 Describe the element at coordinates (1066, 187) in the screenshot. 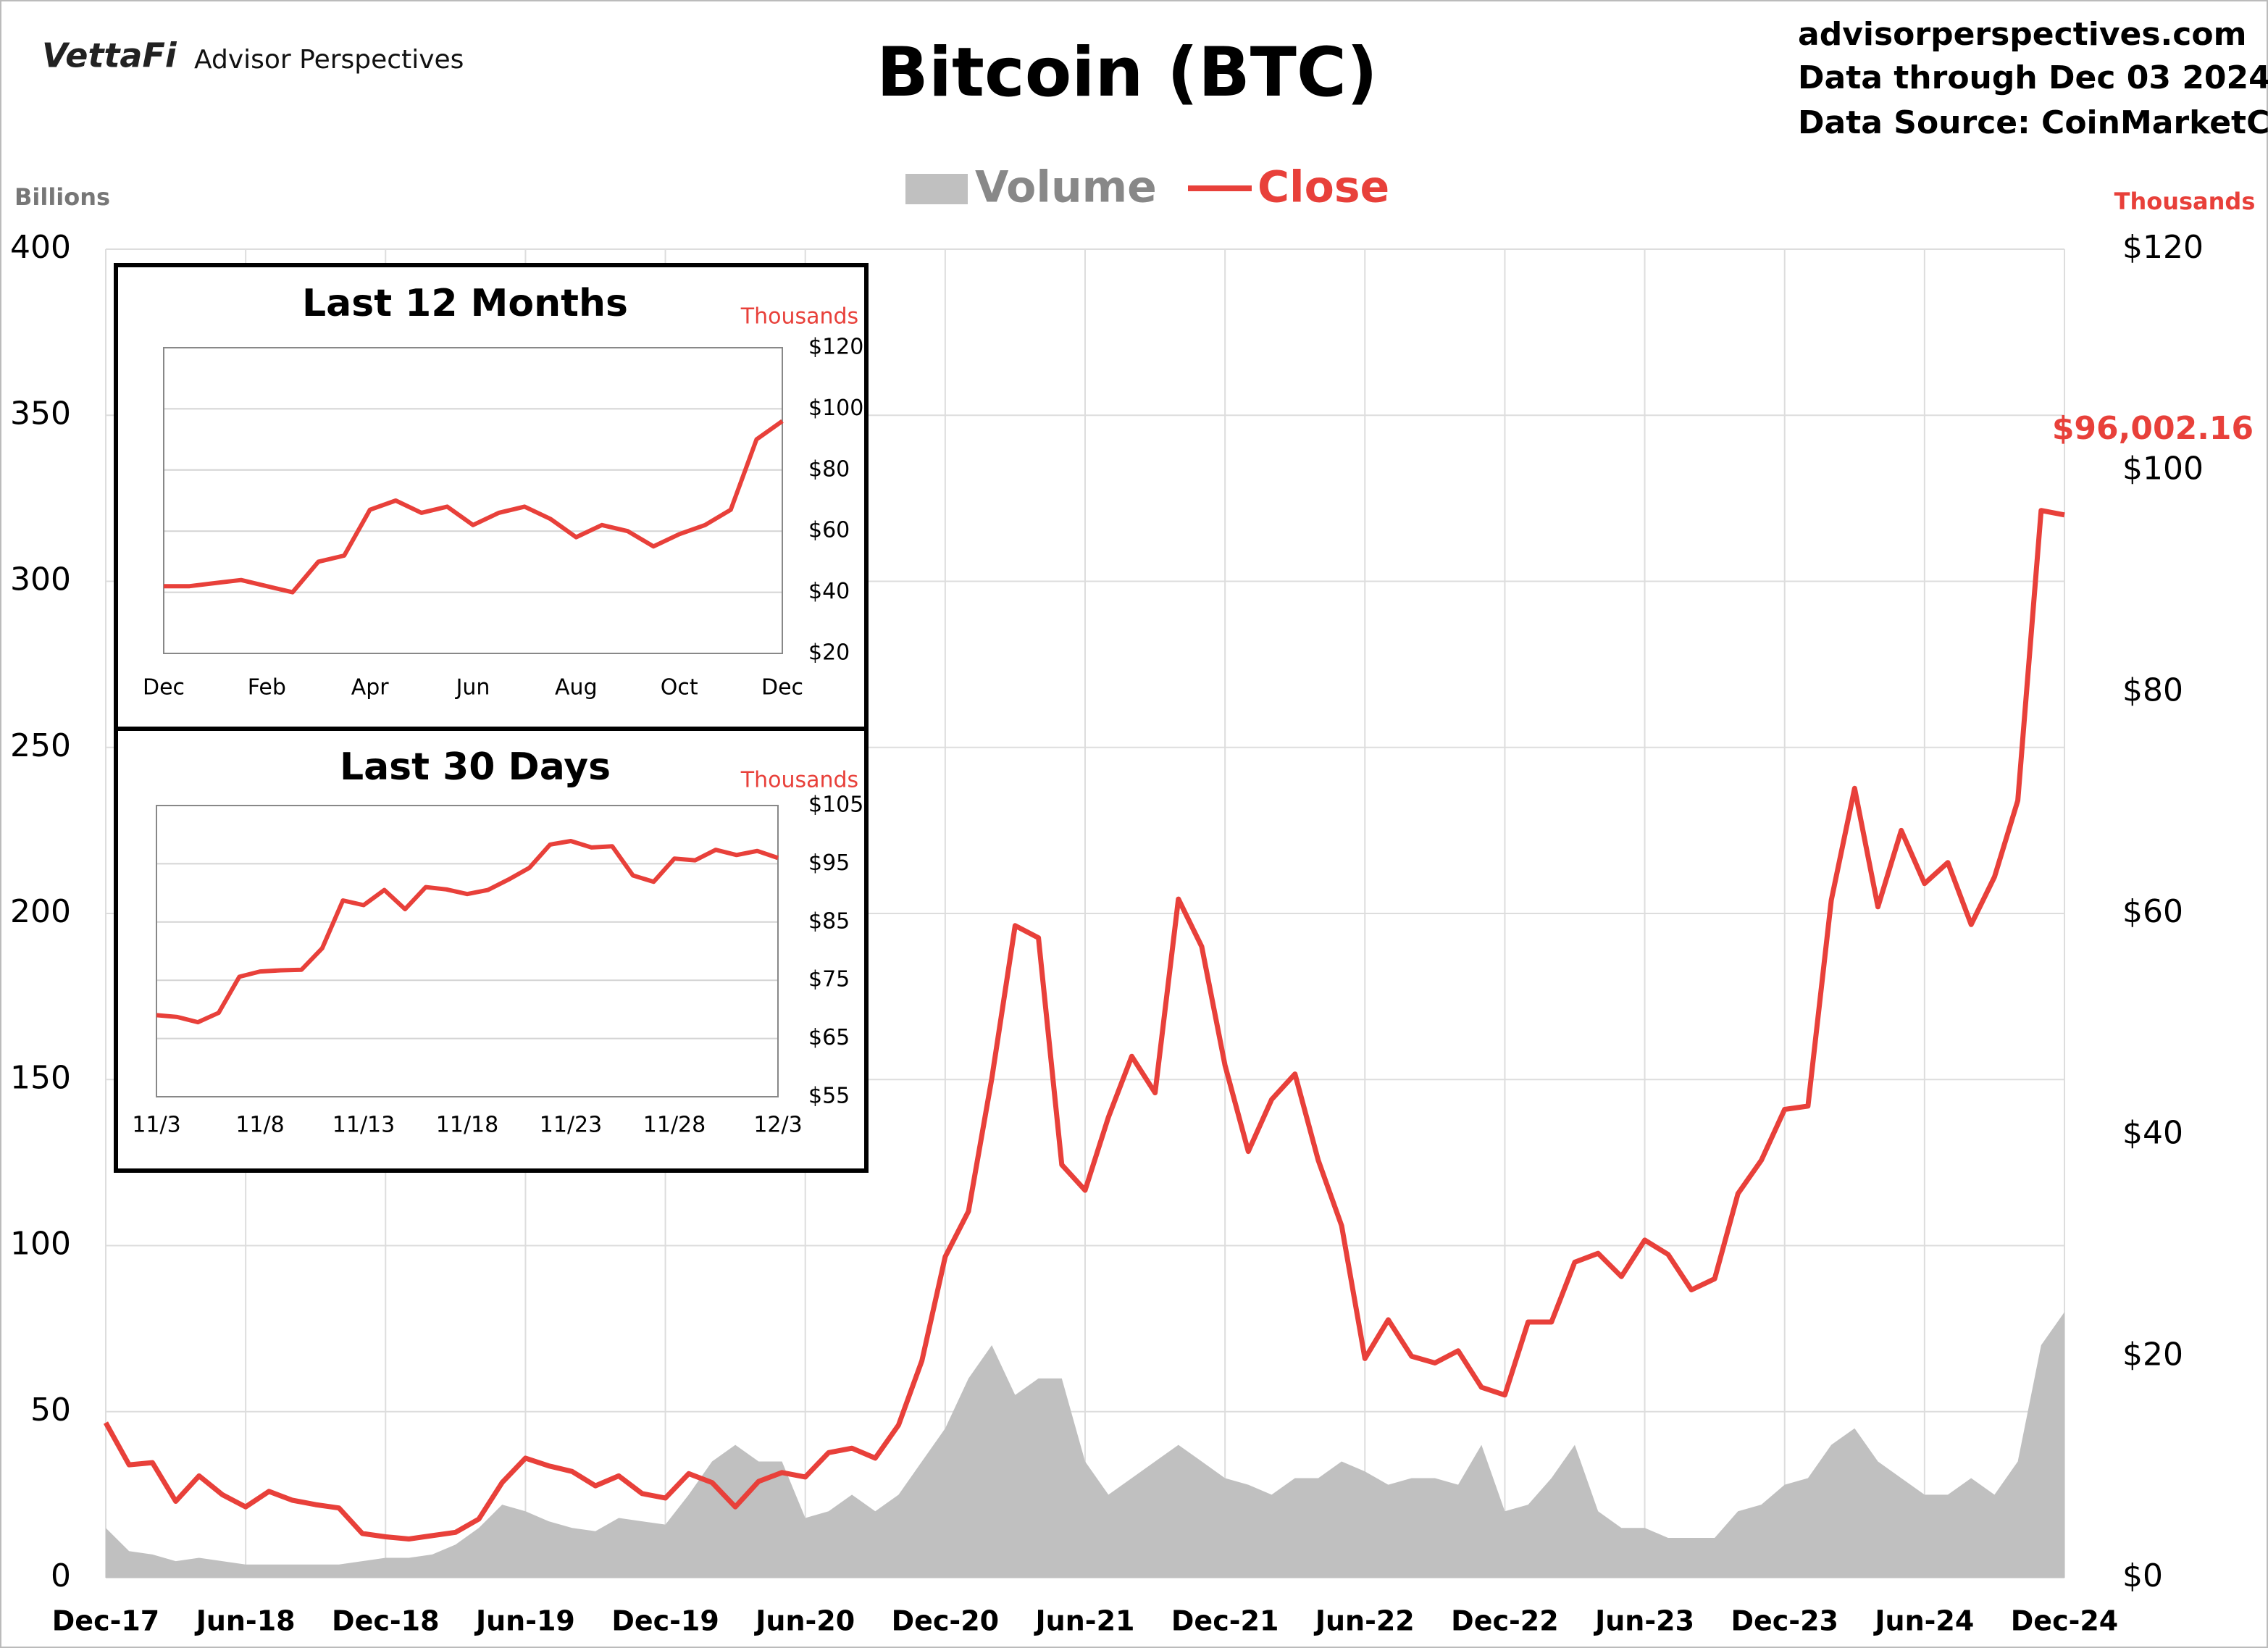

I see `legend-label: Volume` at that location.